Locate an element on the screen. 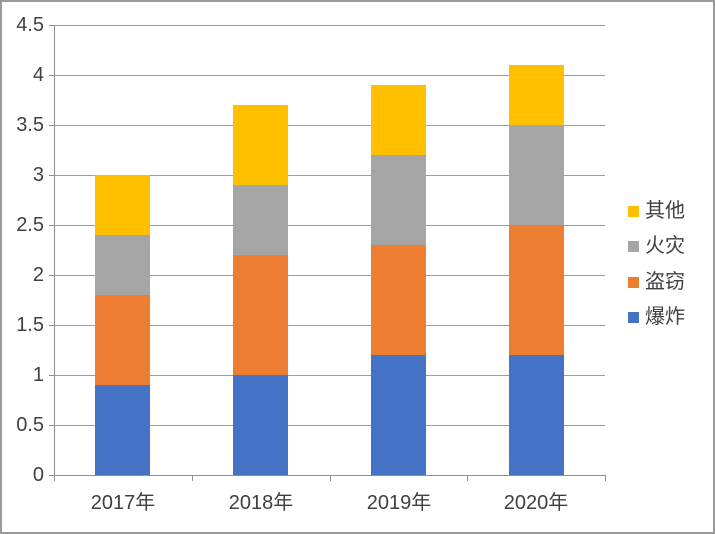 The image size is (715, 534). x-tick-label: 2019年 is located at coordinates (399, 503).